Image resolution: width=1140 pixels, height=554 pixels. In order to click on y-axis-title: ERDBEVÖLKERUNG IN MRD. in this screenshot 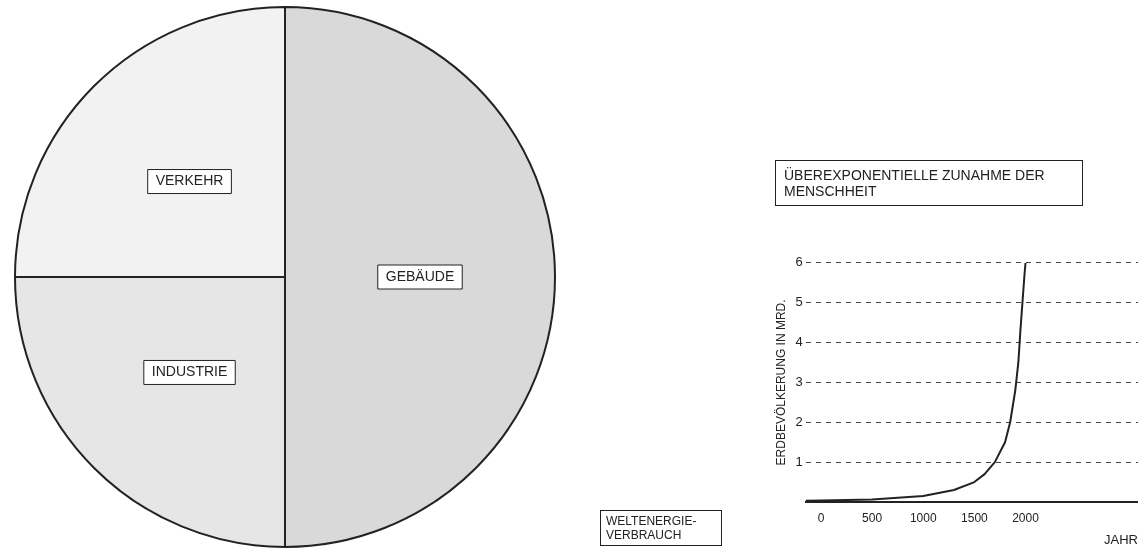, I will do `click(780, 382)`.